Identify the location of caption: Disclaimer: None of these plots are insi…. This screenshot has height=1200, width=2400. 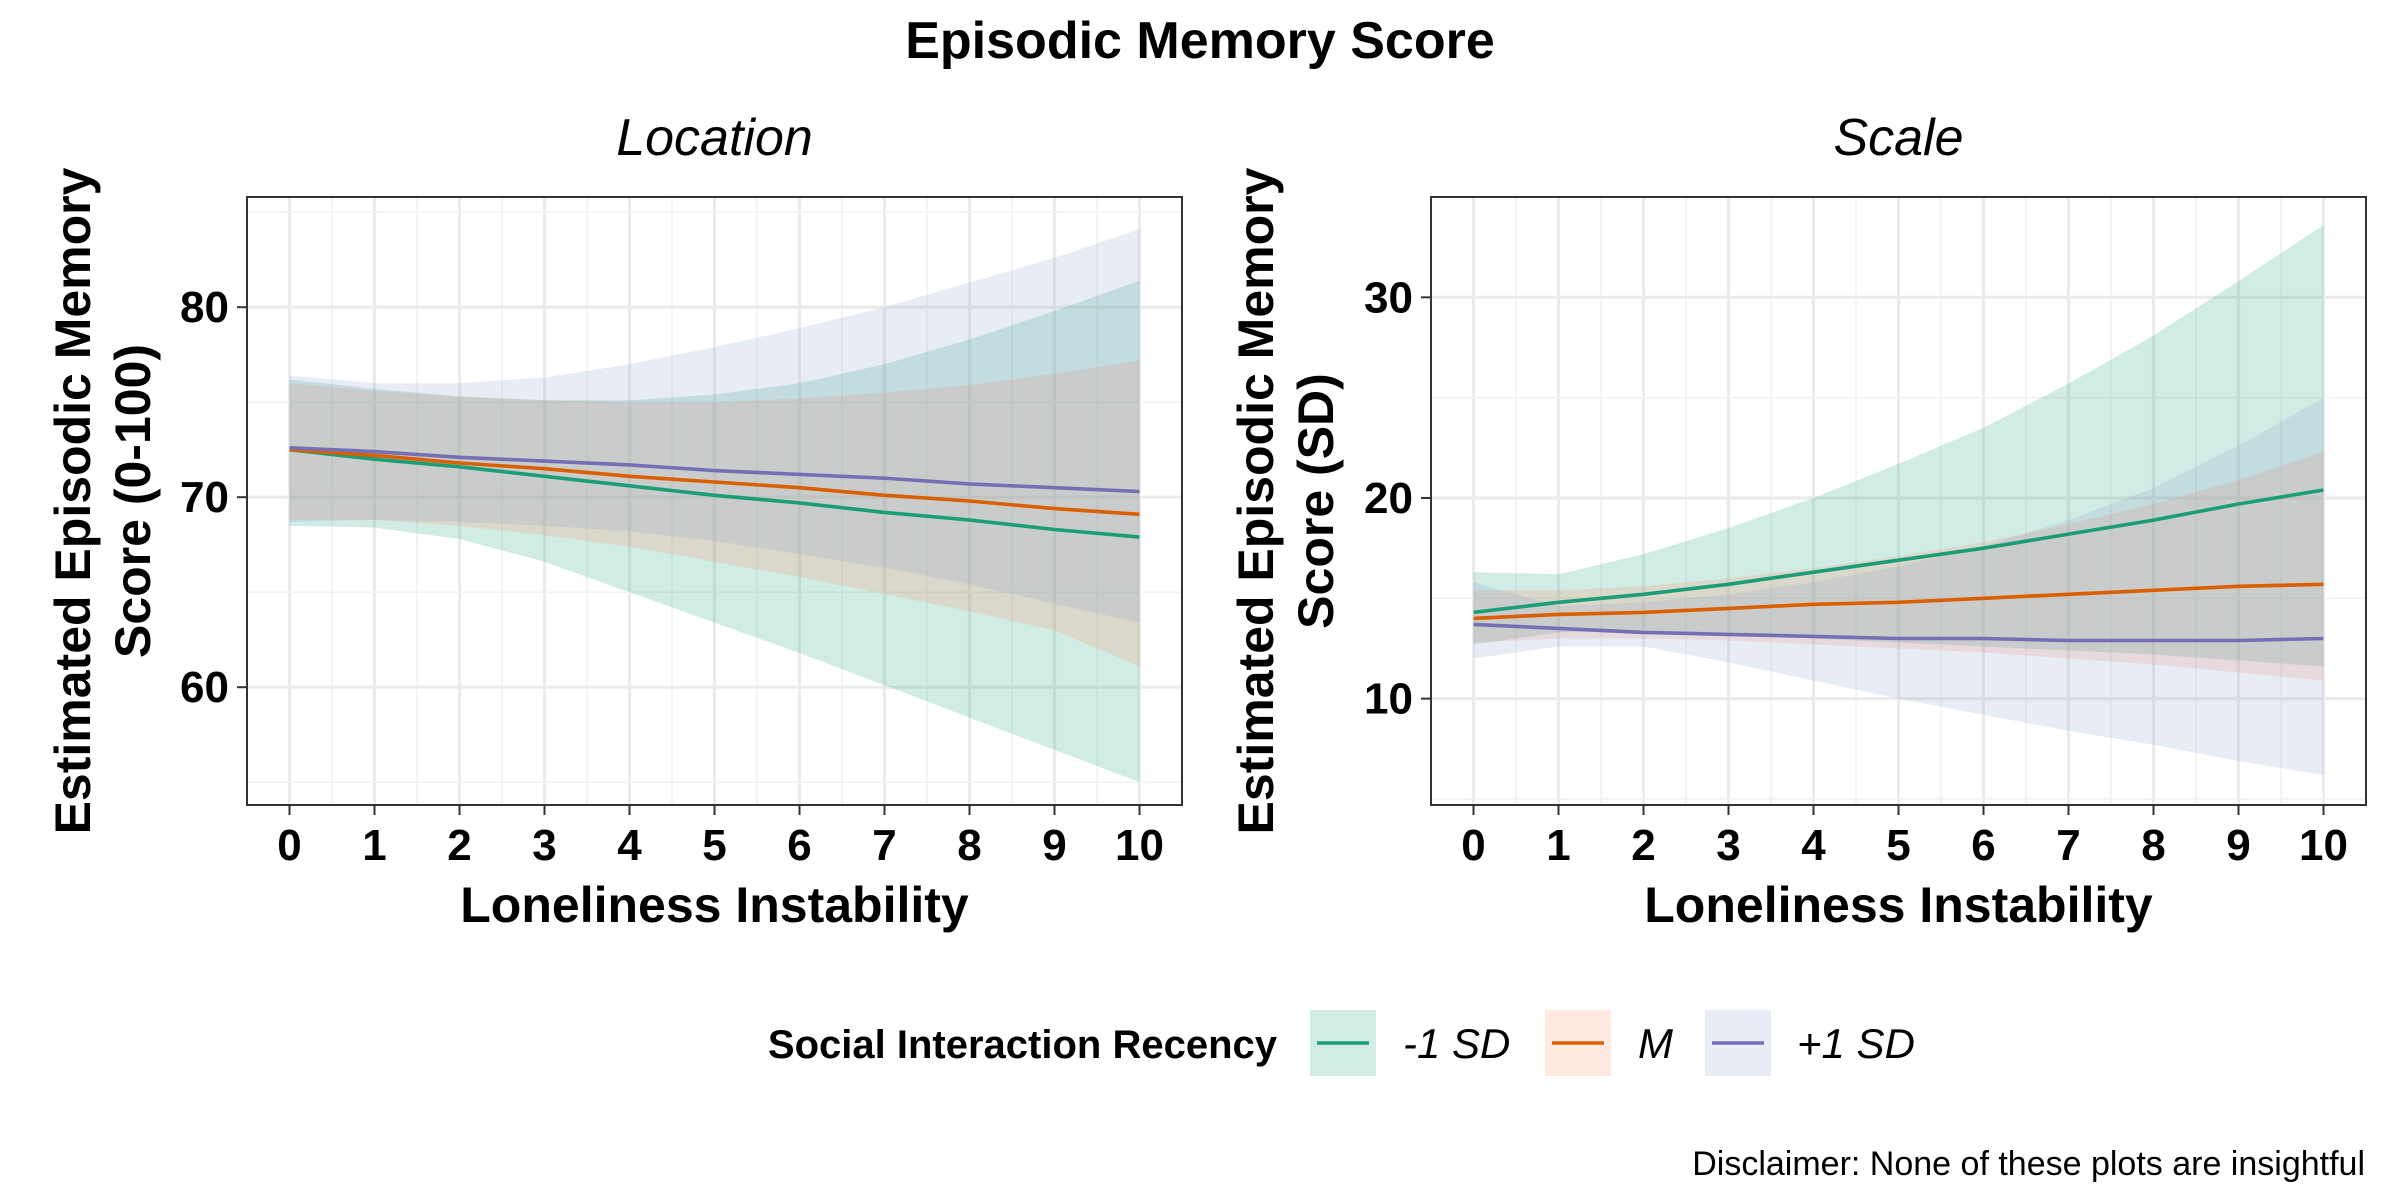
(2028, 1164).